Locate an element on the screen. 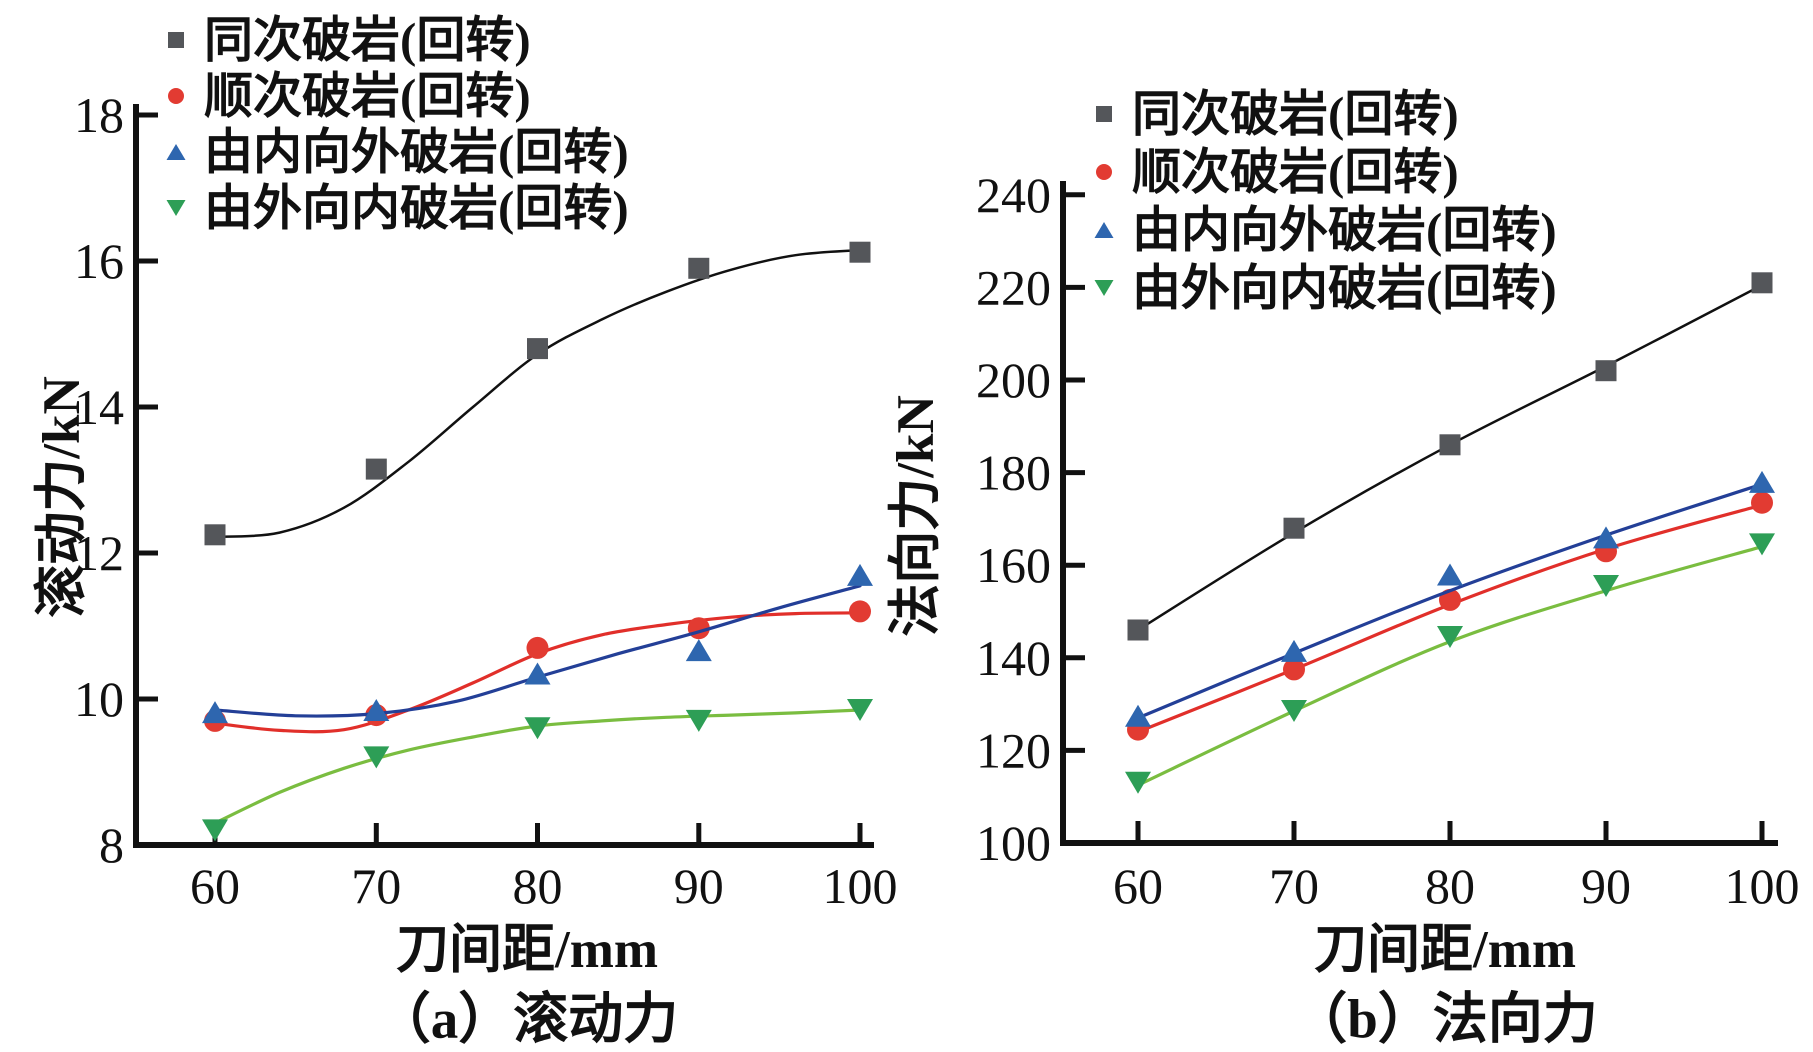 This screenshot has width=1813, height=1052. y-tick-label: 18 is located at coordinates (99, 115).